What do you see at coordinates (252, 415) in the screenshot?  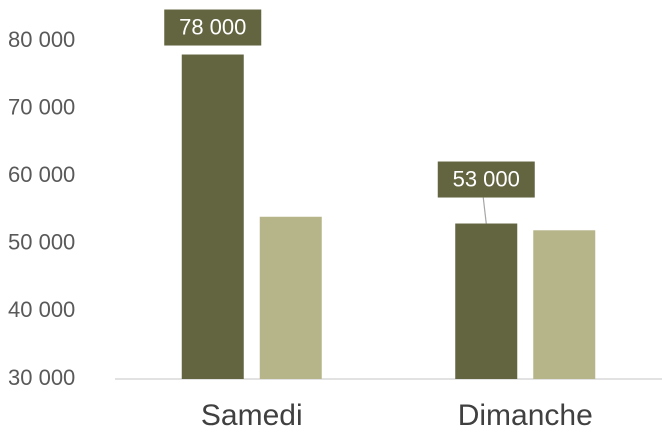 I see `x-tick-label: Samedi` at bounding box center [252, 415].